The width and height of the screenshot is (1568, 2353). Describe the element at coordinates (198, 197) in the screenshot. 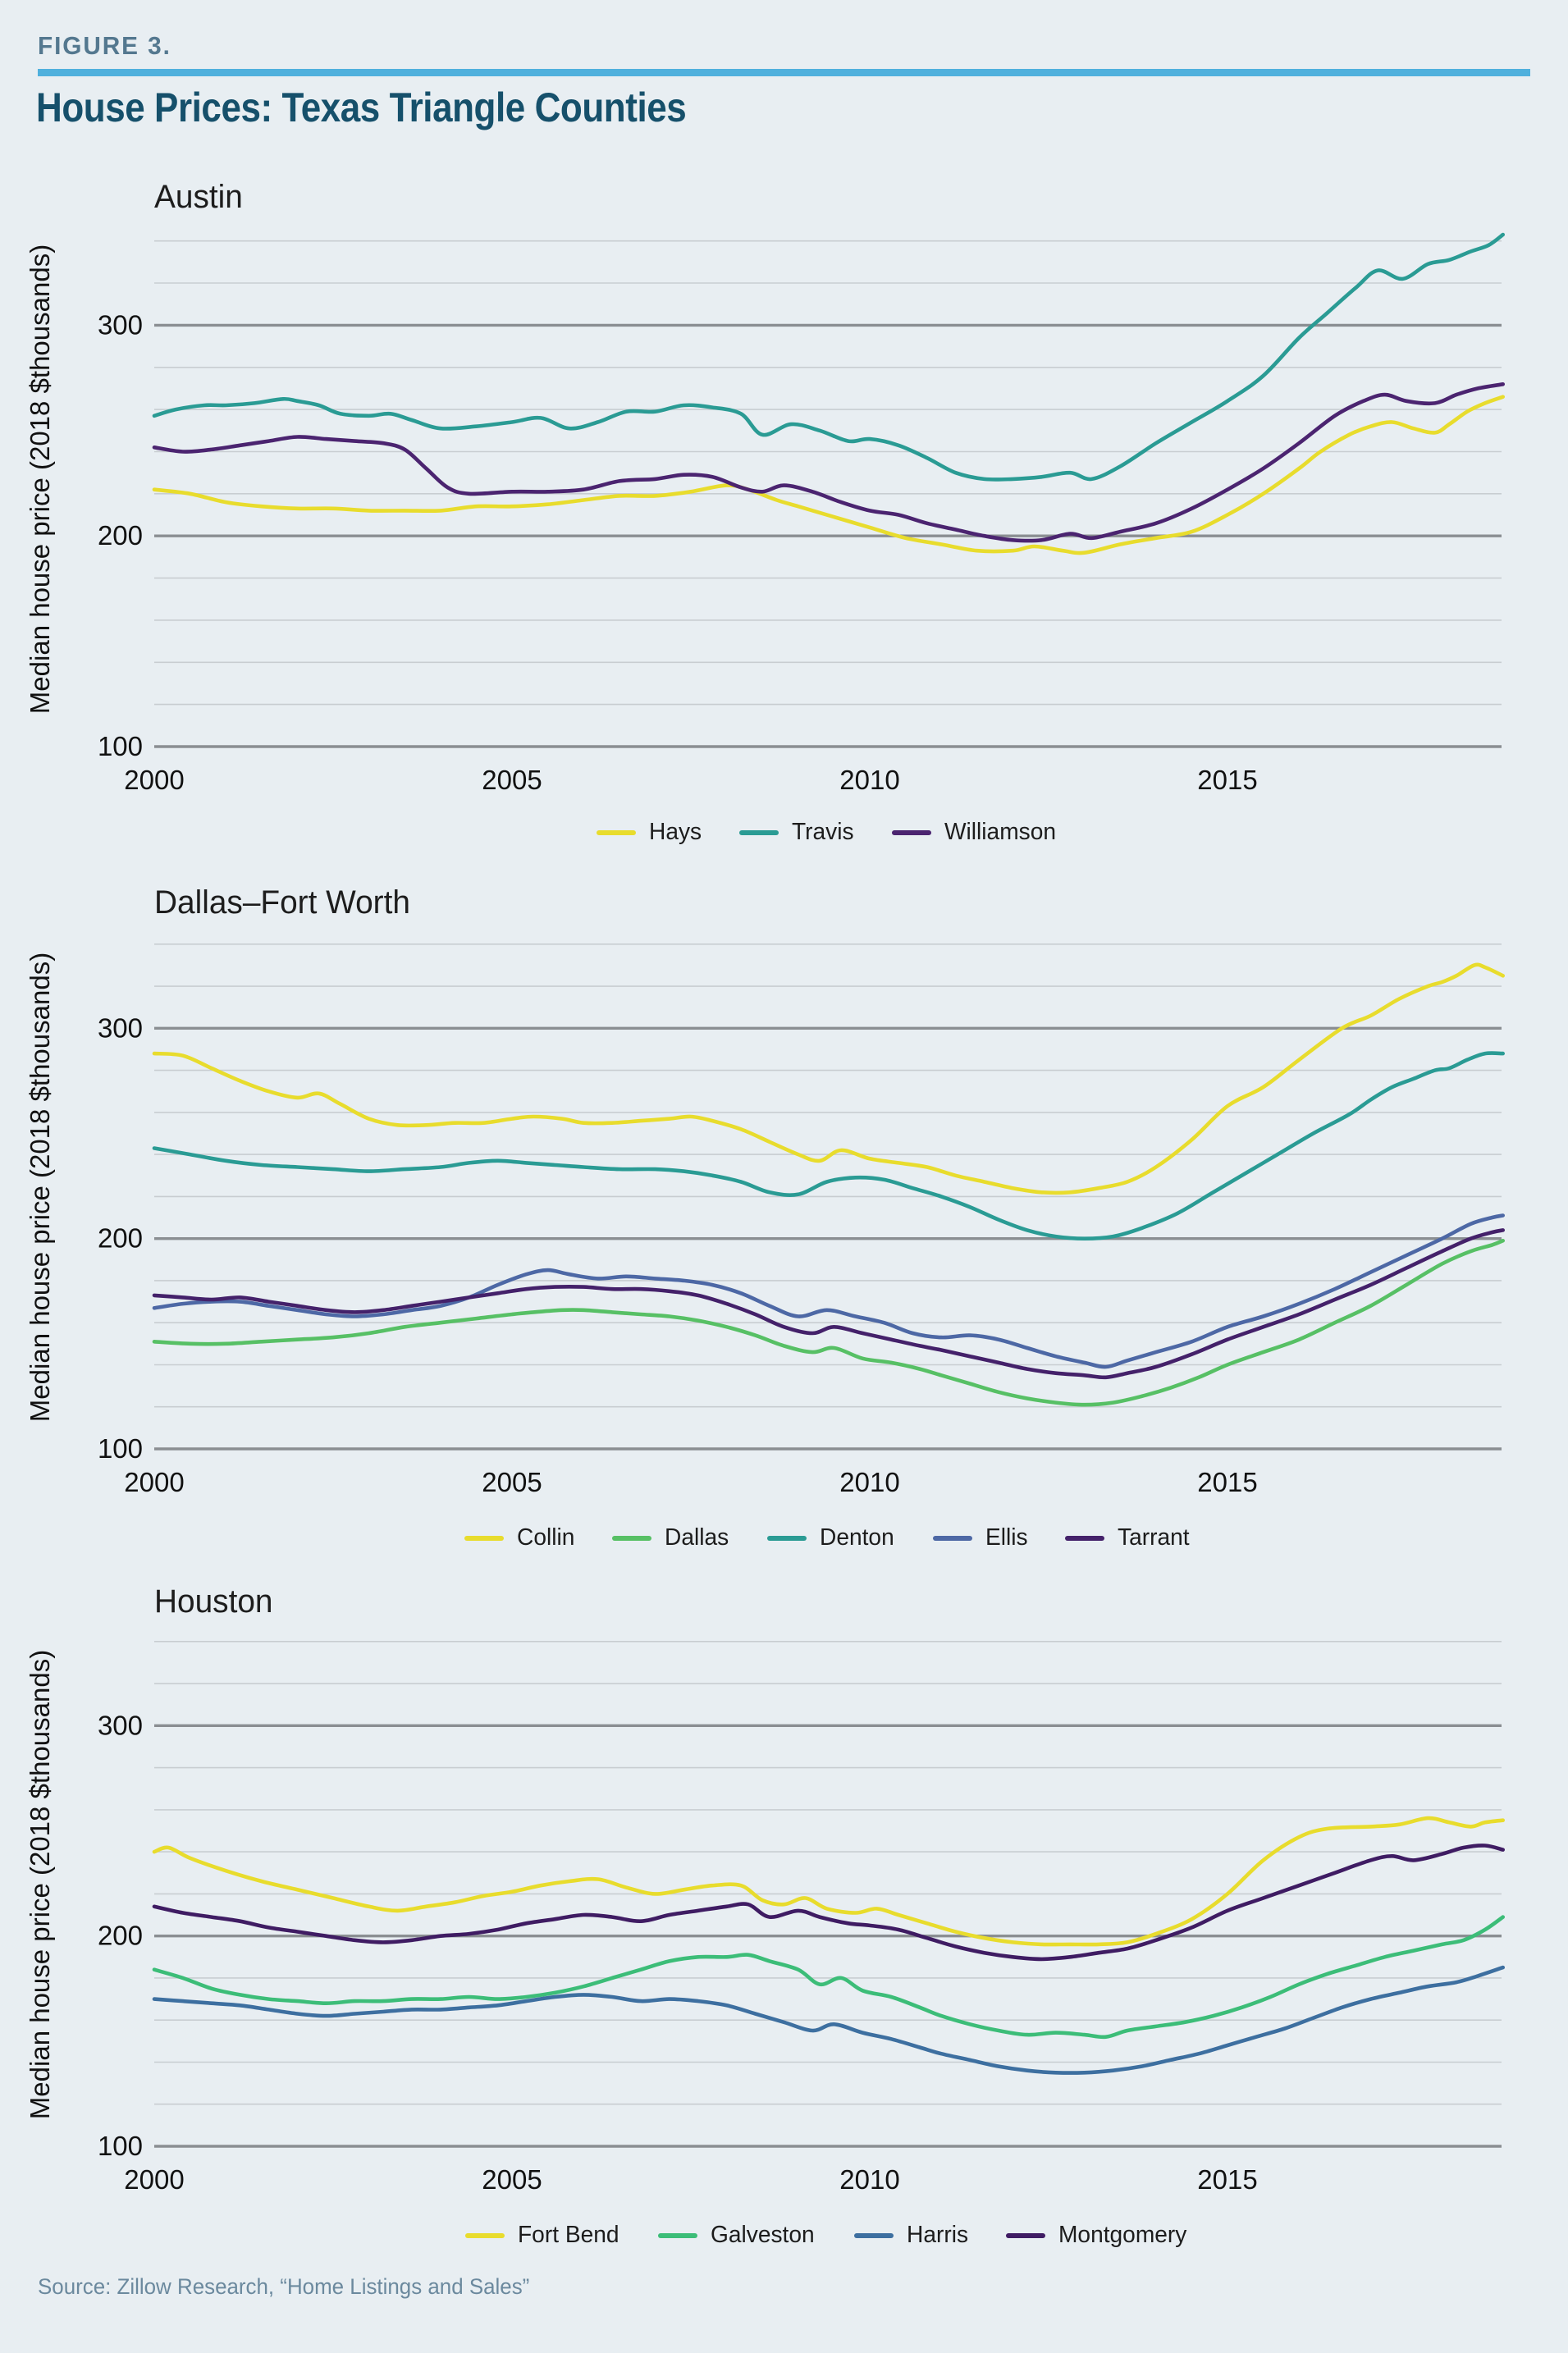

I see `chart-title-austin: Austin` at that location.